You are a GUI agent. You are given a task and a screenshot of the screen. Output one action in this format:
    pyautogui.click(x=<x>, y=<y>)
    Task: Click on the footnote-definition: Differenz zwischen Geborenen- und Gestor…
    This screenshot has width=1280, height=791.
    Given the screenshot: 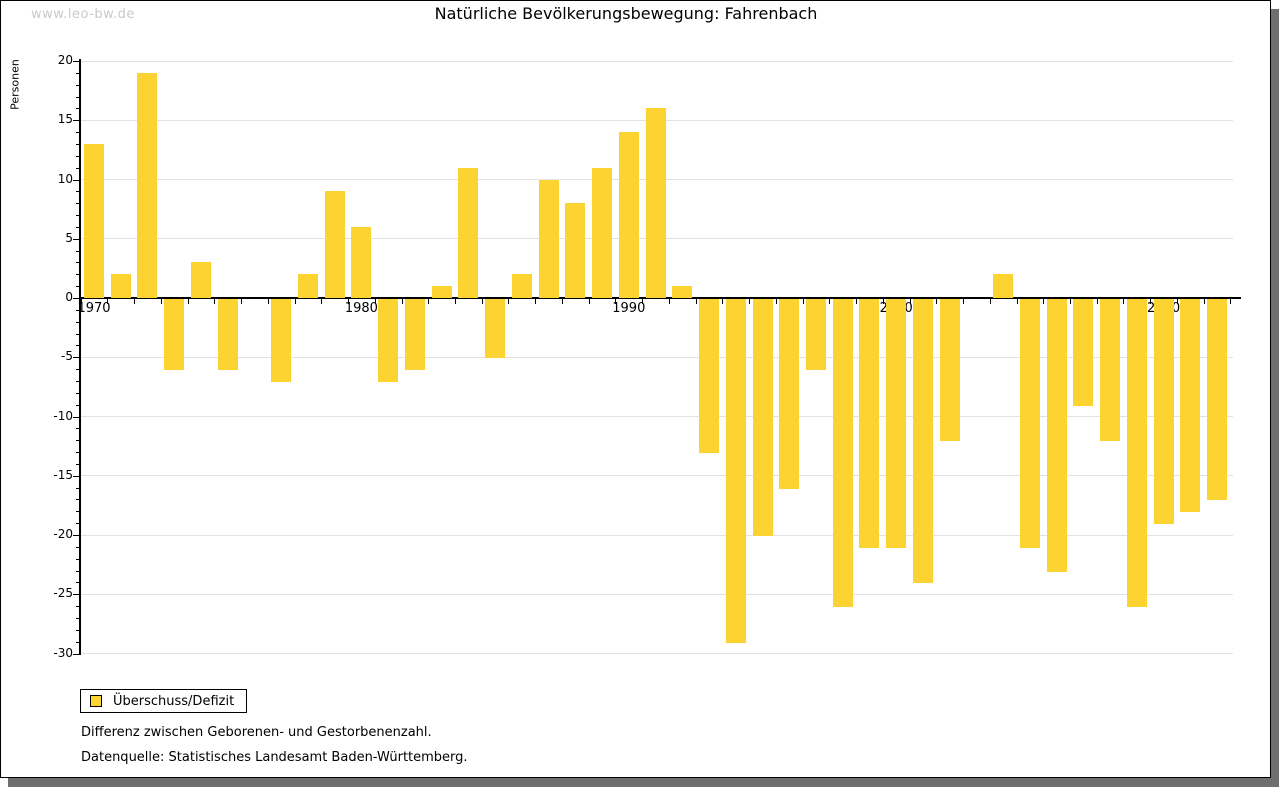 What is the action you would take?
    pyautogui.click(x=256, y=732)
    